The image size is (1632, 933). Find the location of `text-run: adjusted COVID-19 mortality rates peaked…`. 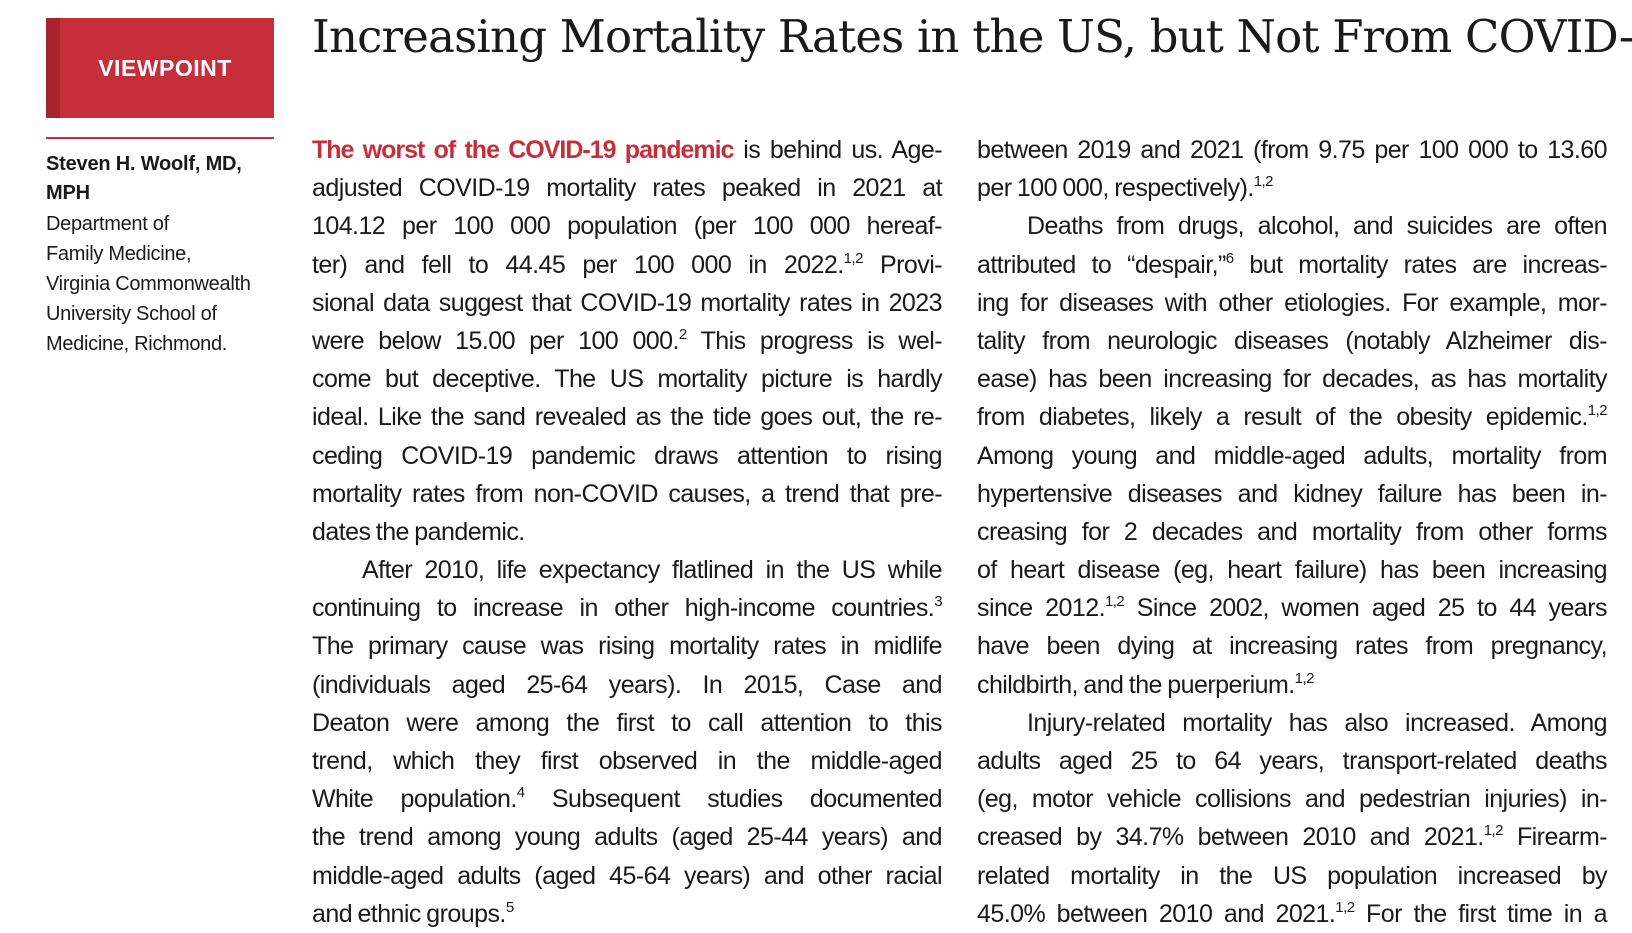

text-run: adjusted COVID-19 mortality rates peaked… is located at coordinates (627, 188).